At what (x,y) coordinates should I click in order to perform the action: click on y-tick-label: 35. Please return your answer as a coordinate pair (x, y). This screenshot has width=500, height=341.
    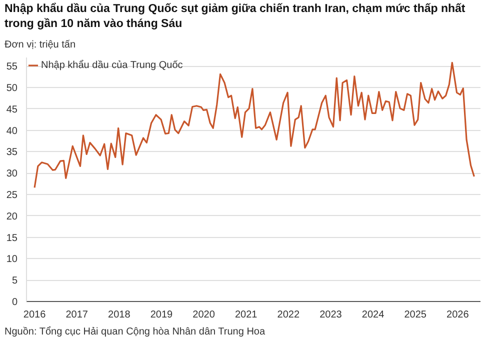
    Looking at the image, I should click on (12, 152).